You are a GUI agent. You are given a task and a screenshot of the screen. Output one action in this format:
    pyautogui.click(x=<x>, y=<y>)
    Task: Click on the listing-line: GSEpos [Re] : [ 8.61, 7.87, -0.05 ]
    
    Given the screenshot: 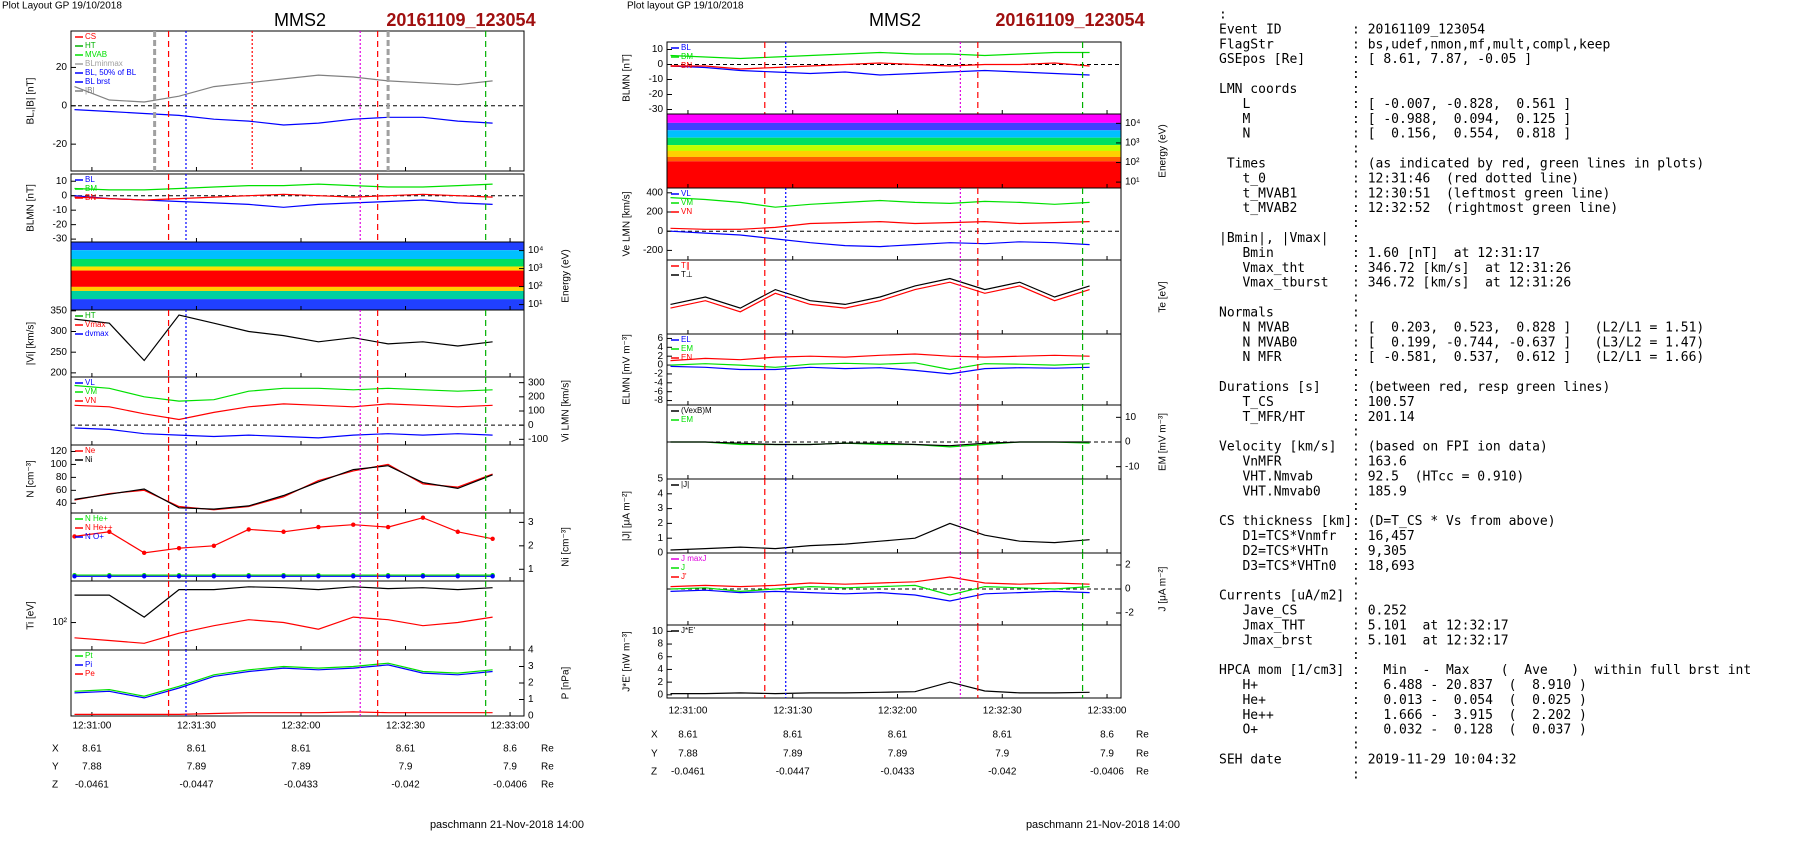 What is the action you would take?
    pyautogui.click(x=1375, y=59)
    